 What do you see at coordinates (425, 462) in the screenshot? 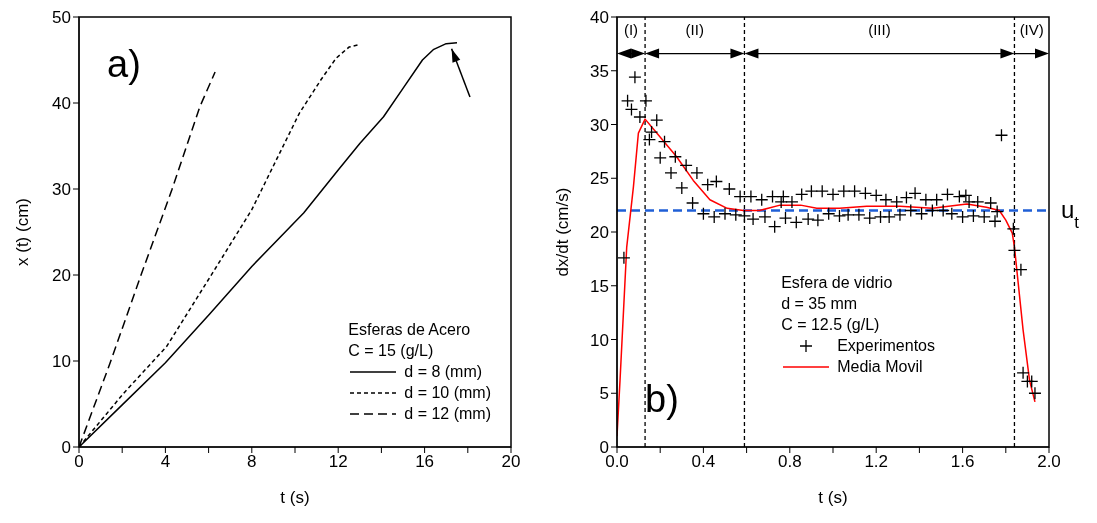
I see `x-tick-label: 16` at bounding box center [425, 462].